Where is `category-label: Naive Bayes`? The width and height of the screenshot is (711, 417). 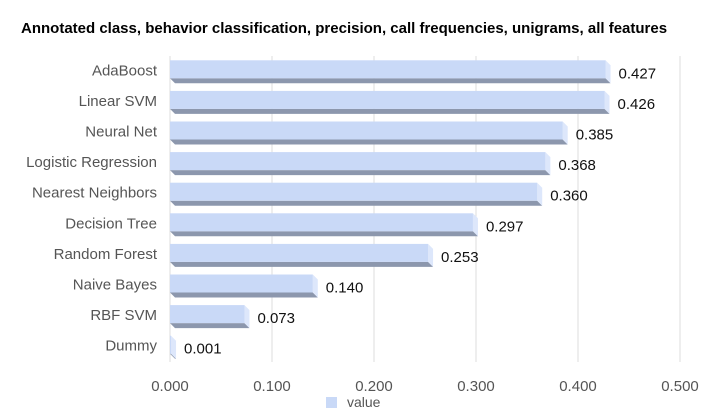
category-label: Naive Bayes is located at coordinates (115, 285).